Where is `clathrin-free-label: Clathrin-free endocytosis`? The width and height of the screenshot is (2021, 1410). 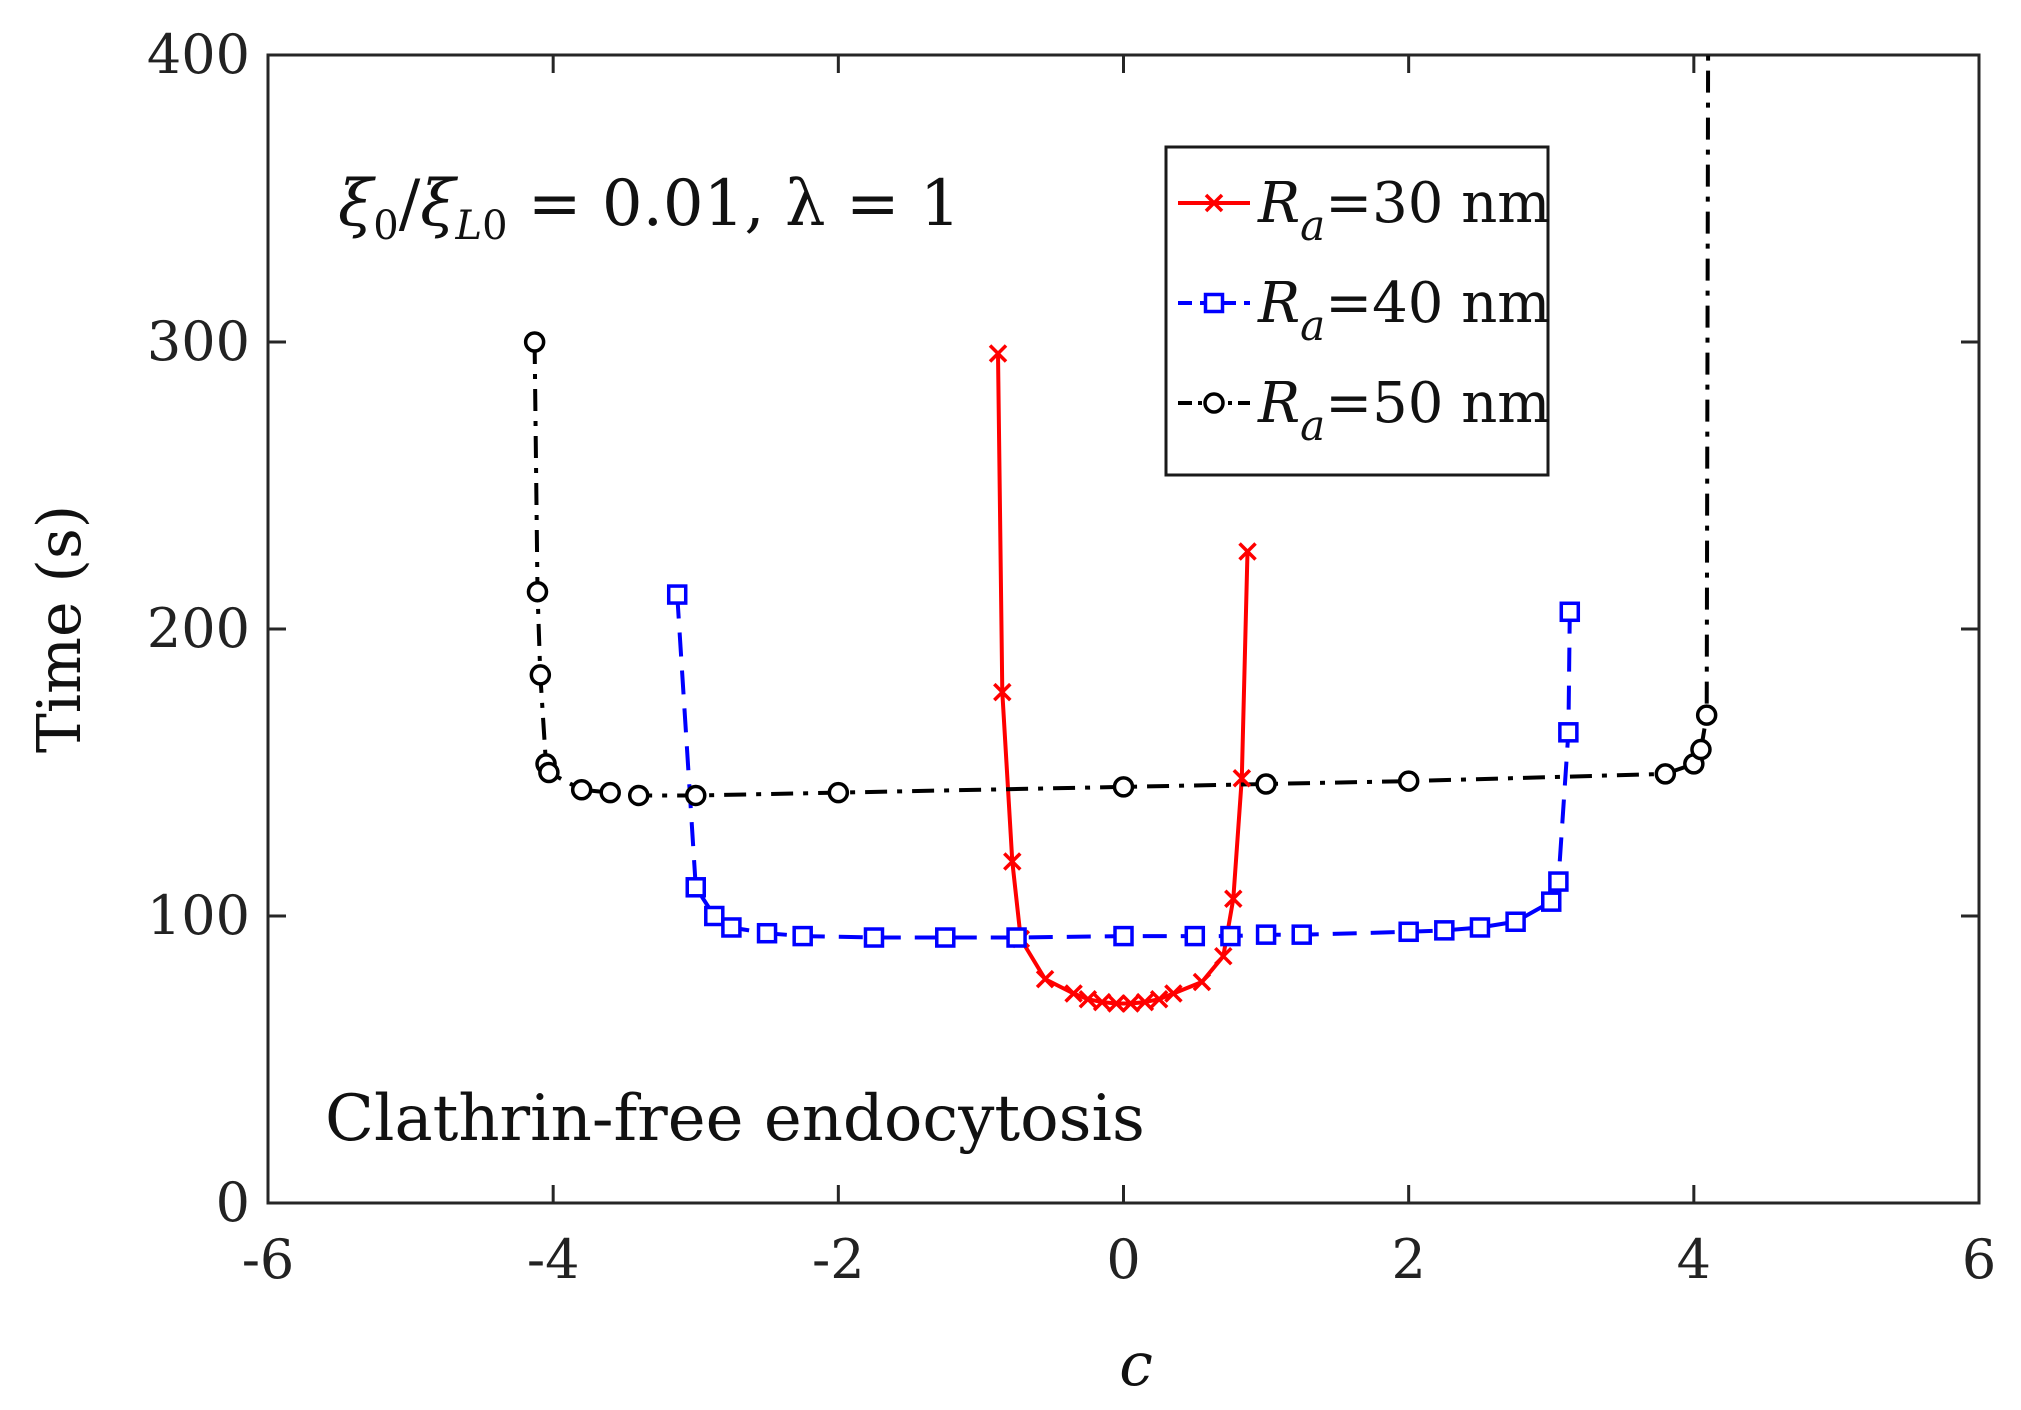
clathrin-free-label: Clathrin-free endocytosis is located at coordinates (735, 1119).